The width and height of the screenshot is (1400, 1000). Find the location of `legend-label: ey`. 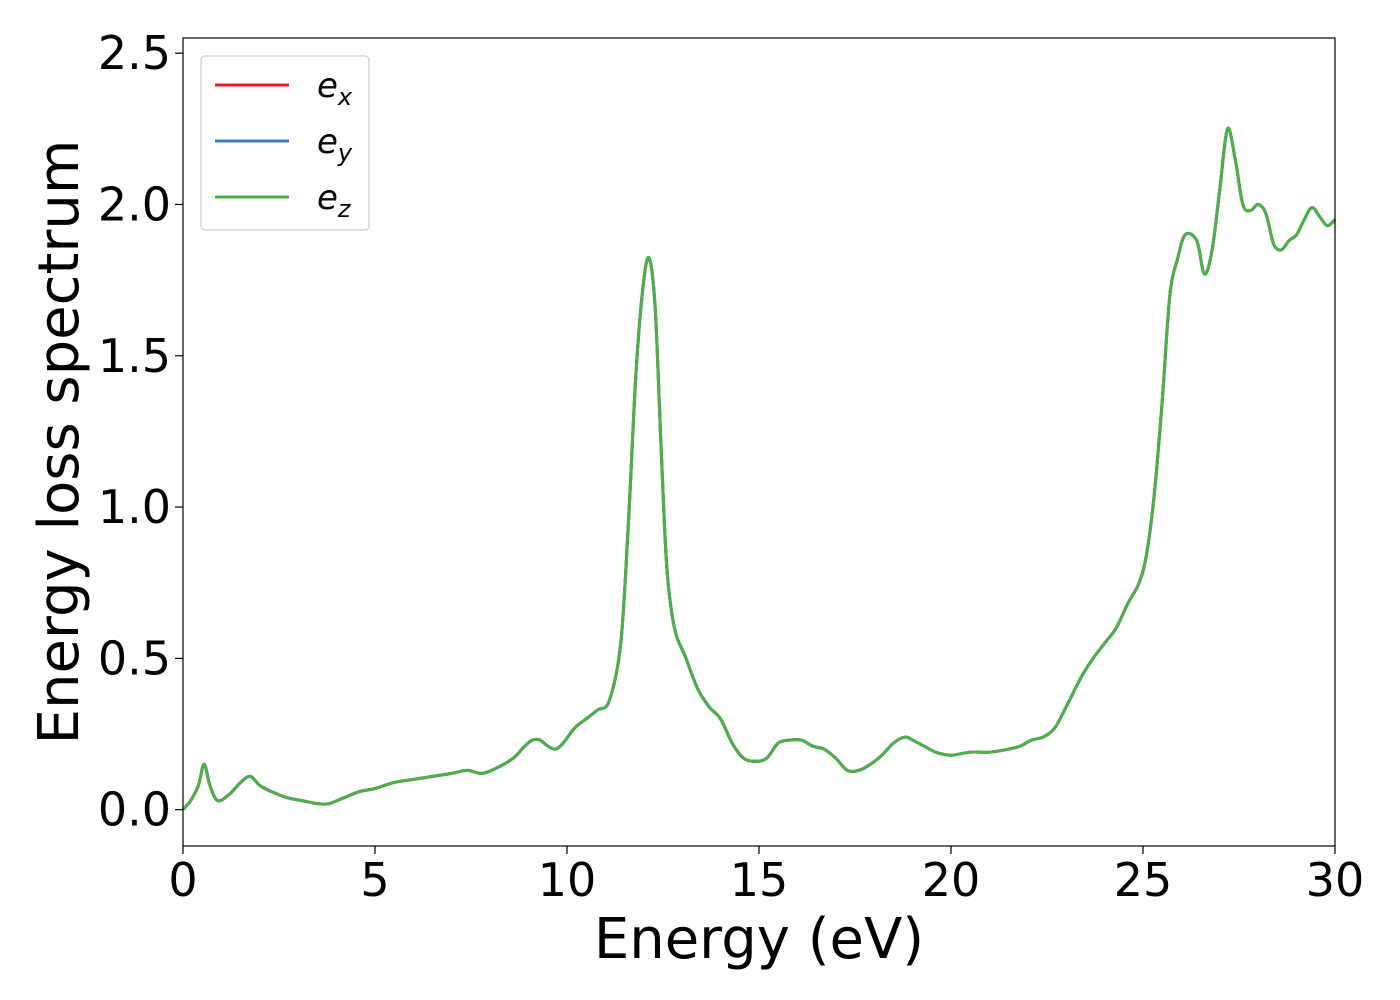

legend-label: ey is located at coordinates (335, 144).